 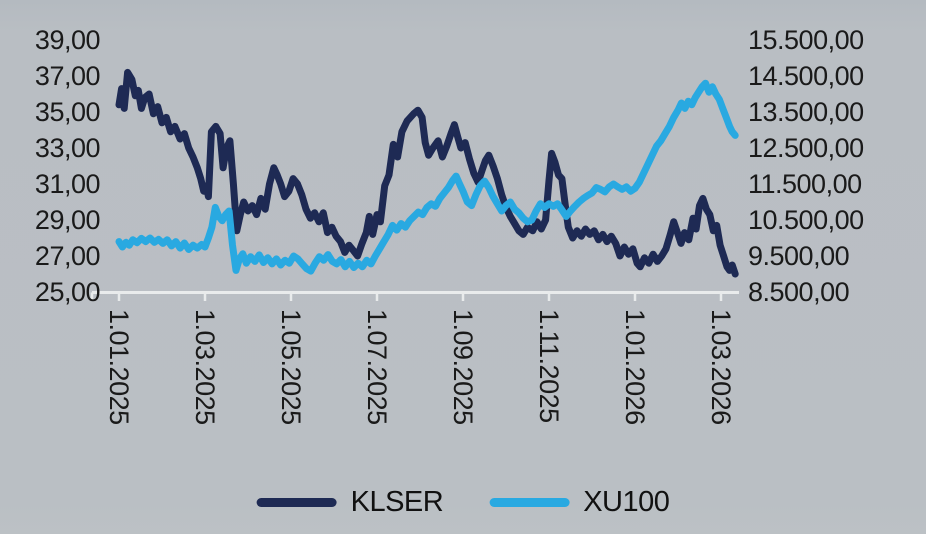 What do you see at coordinates (806, 112) in the screenshot?
I see `right-axis-label: 13.500,00` at bounding box center [806, 112].